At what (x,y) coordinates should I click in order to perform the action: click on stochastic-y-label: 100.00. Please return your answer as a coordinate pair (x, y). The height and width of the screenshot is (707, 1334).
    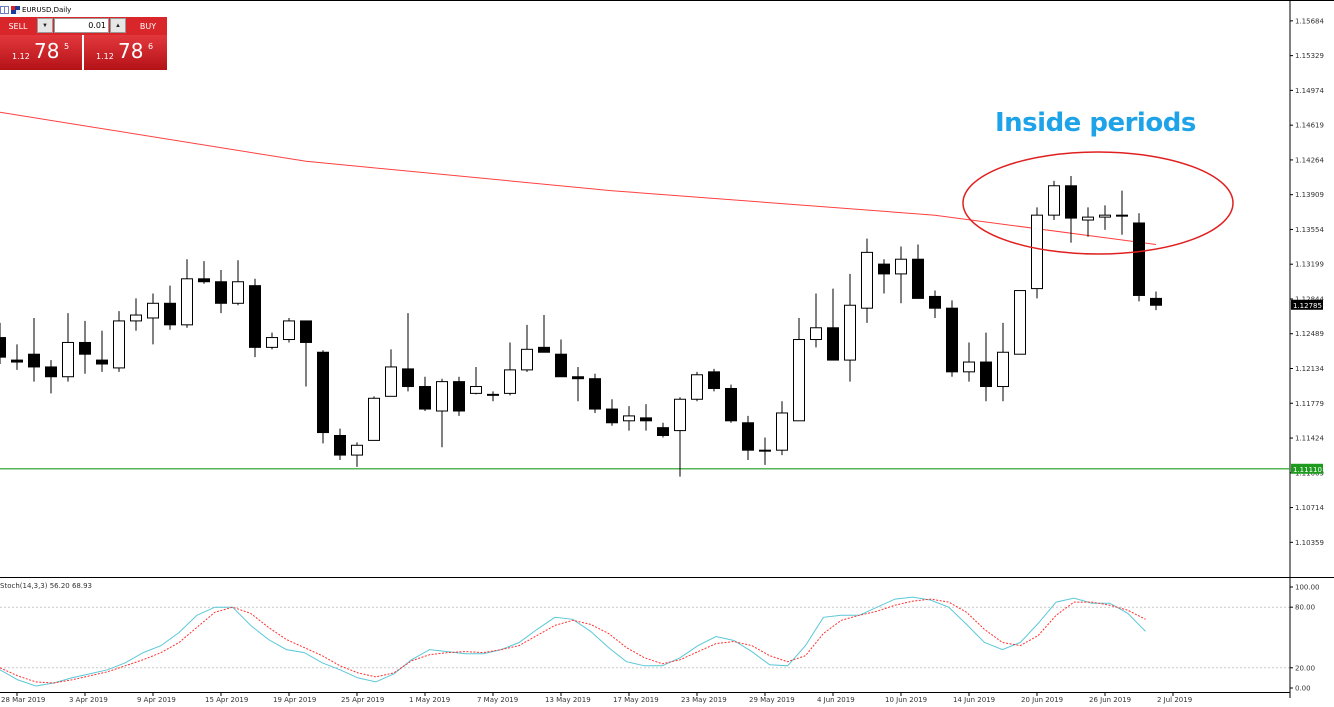
    Looking at the image, I should click on (1307, 588).